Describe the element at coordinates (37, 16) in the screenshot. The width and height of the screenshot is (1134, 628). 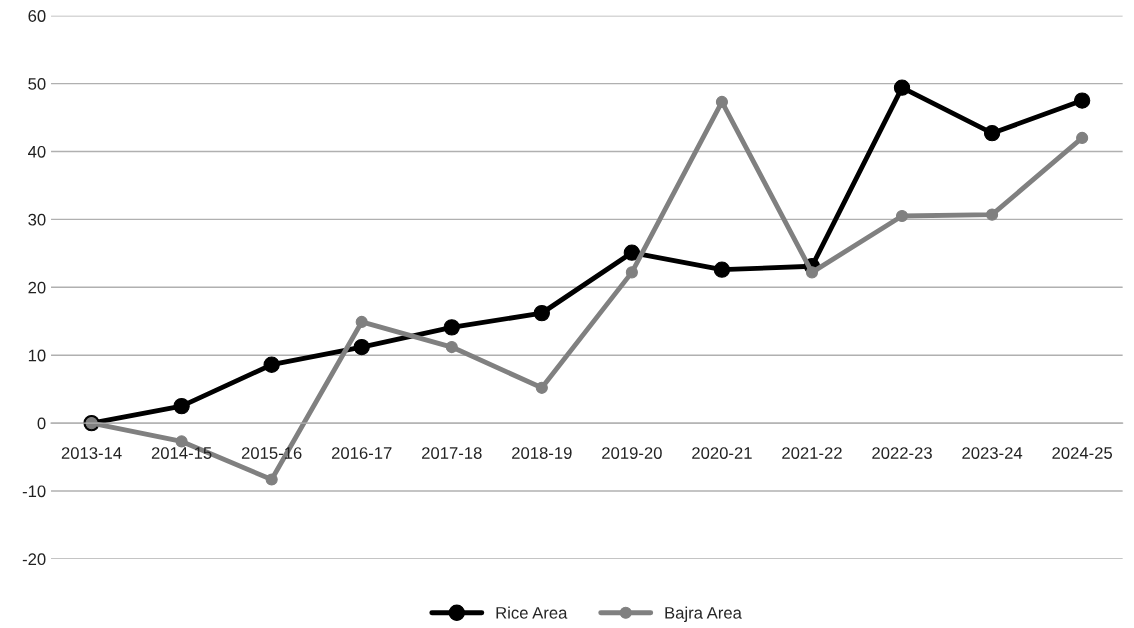
I see `y-tick-label: 60` at that location.